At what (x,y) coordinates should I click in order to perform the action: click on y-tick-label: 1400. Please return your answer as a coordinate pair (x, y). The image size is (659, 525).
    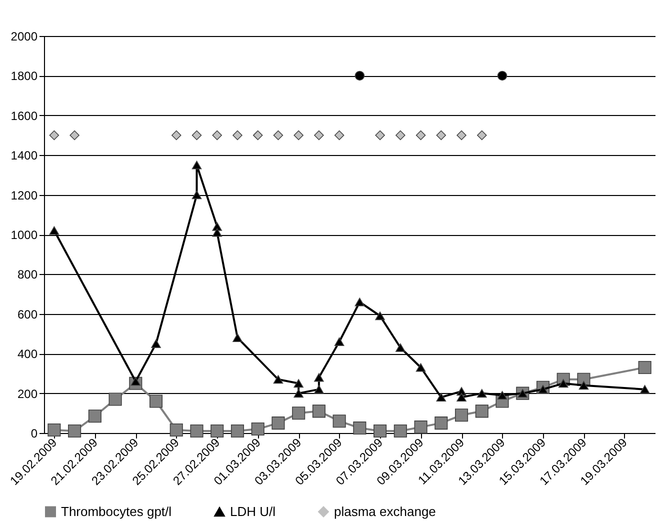
    Looking at the image, I should click on (24, 155).